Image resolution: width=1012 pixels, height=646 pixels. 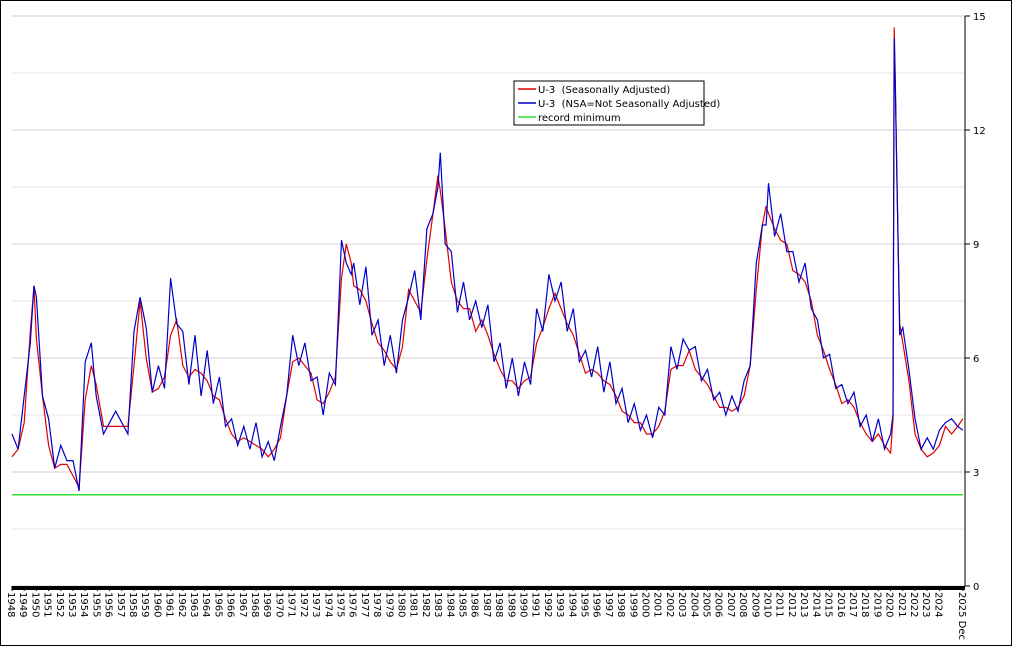 I want to click on legend-label: record minimum, so click(x=579, y=118).